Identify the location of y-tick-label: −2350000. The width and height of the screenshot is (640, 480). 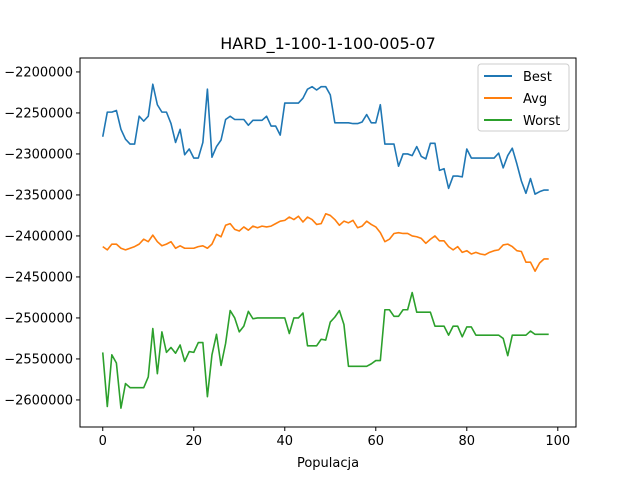
(38, 195).